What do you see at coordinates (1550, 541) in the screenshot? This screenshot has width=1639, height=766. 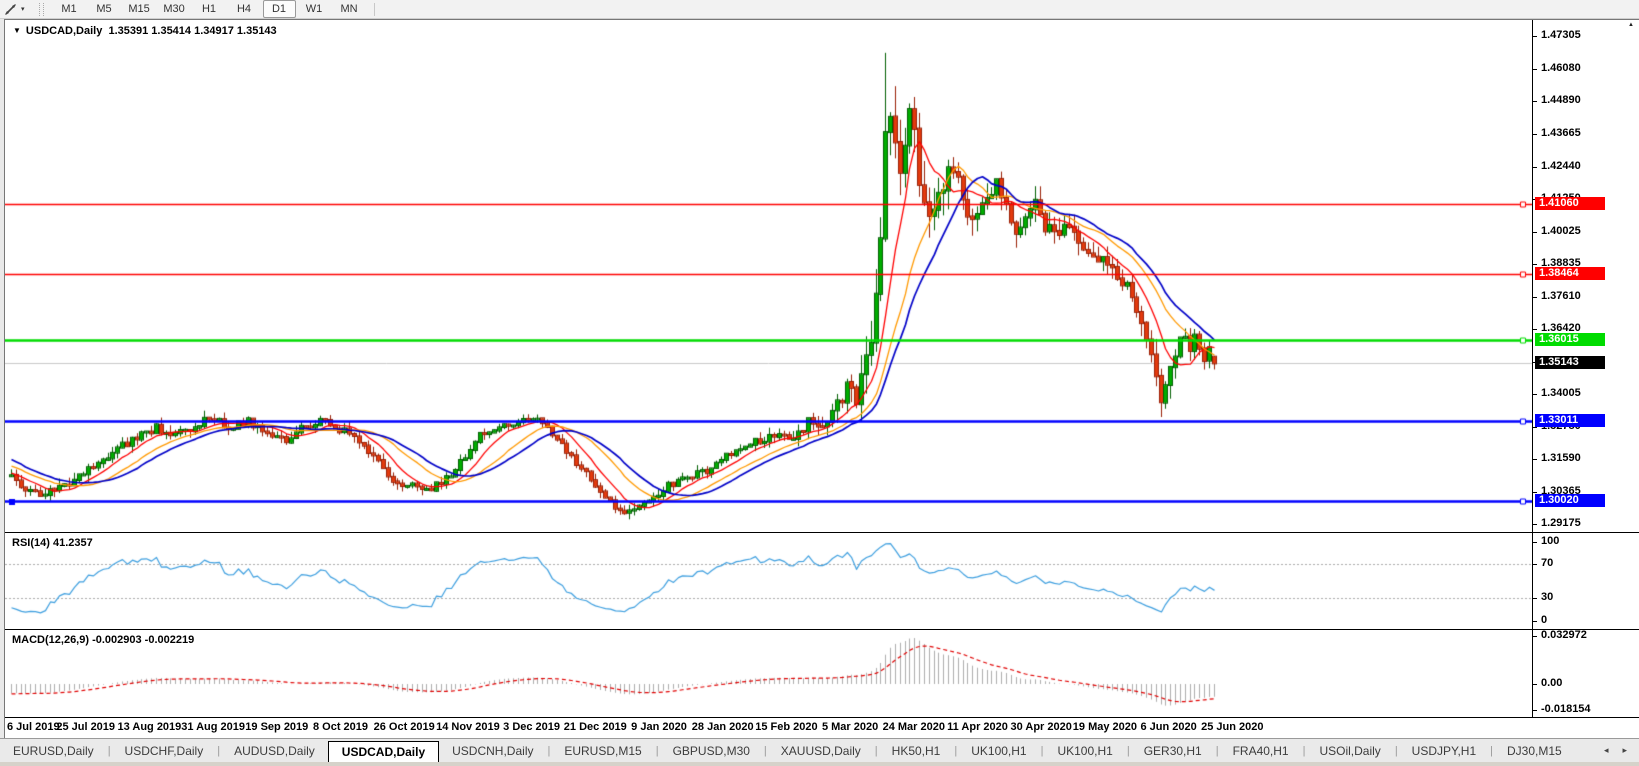 I see `rsi-tick-label: 100` at bounding box center [1550, 541].